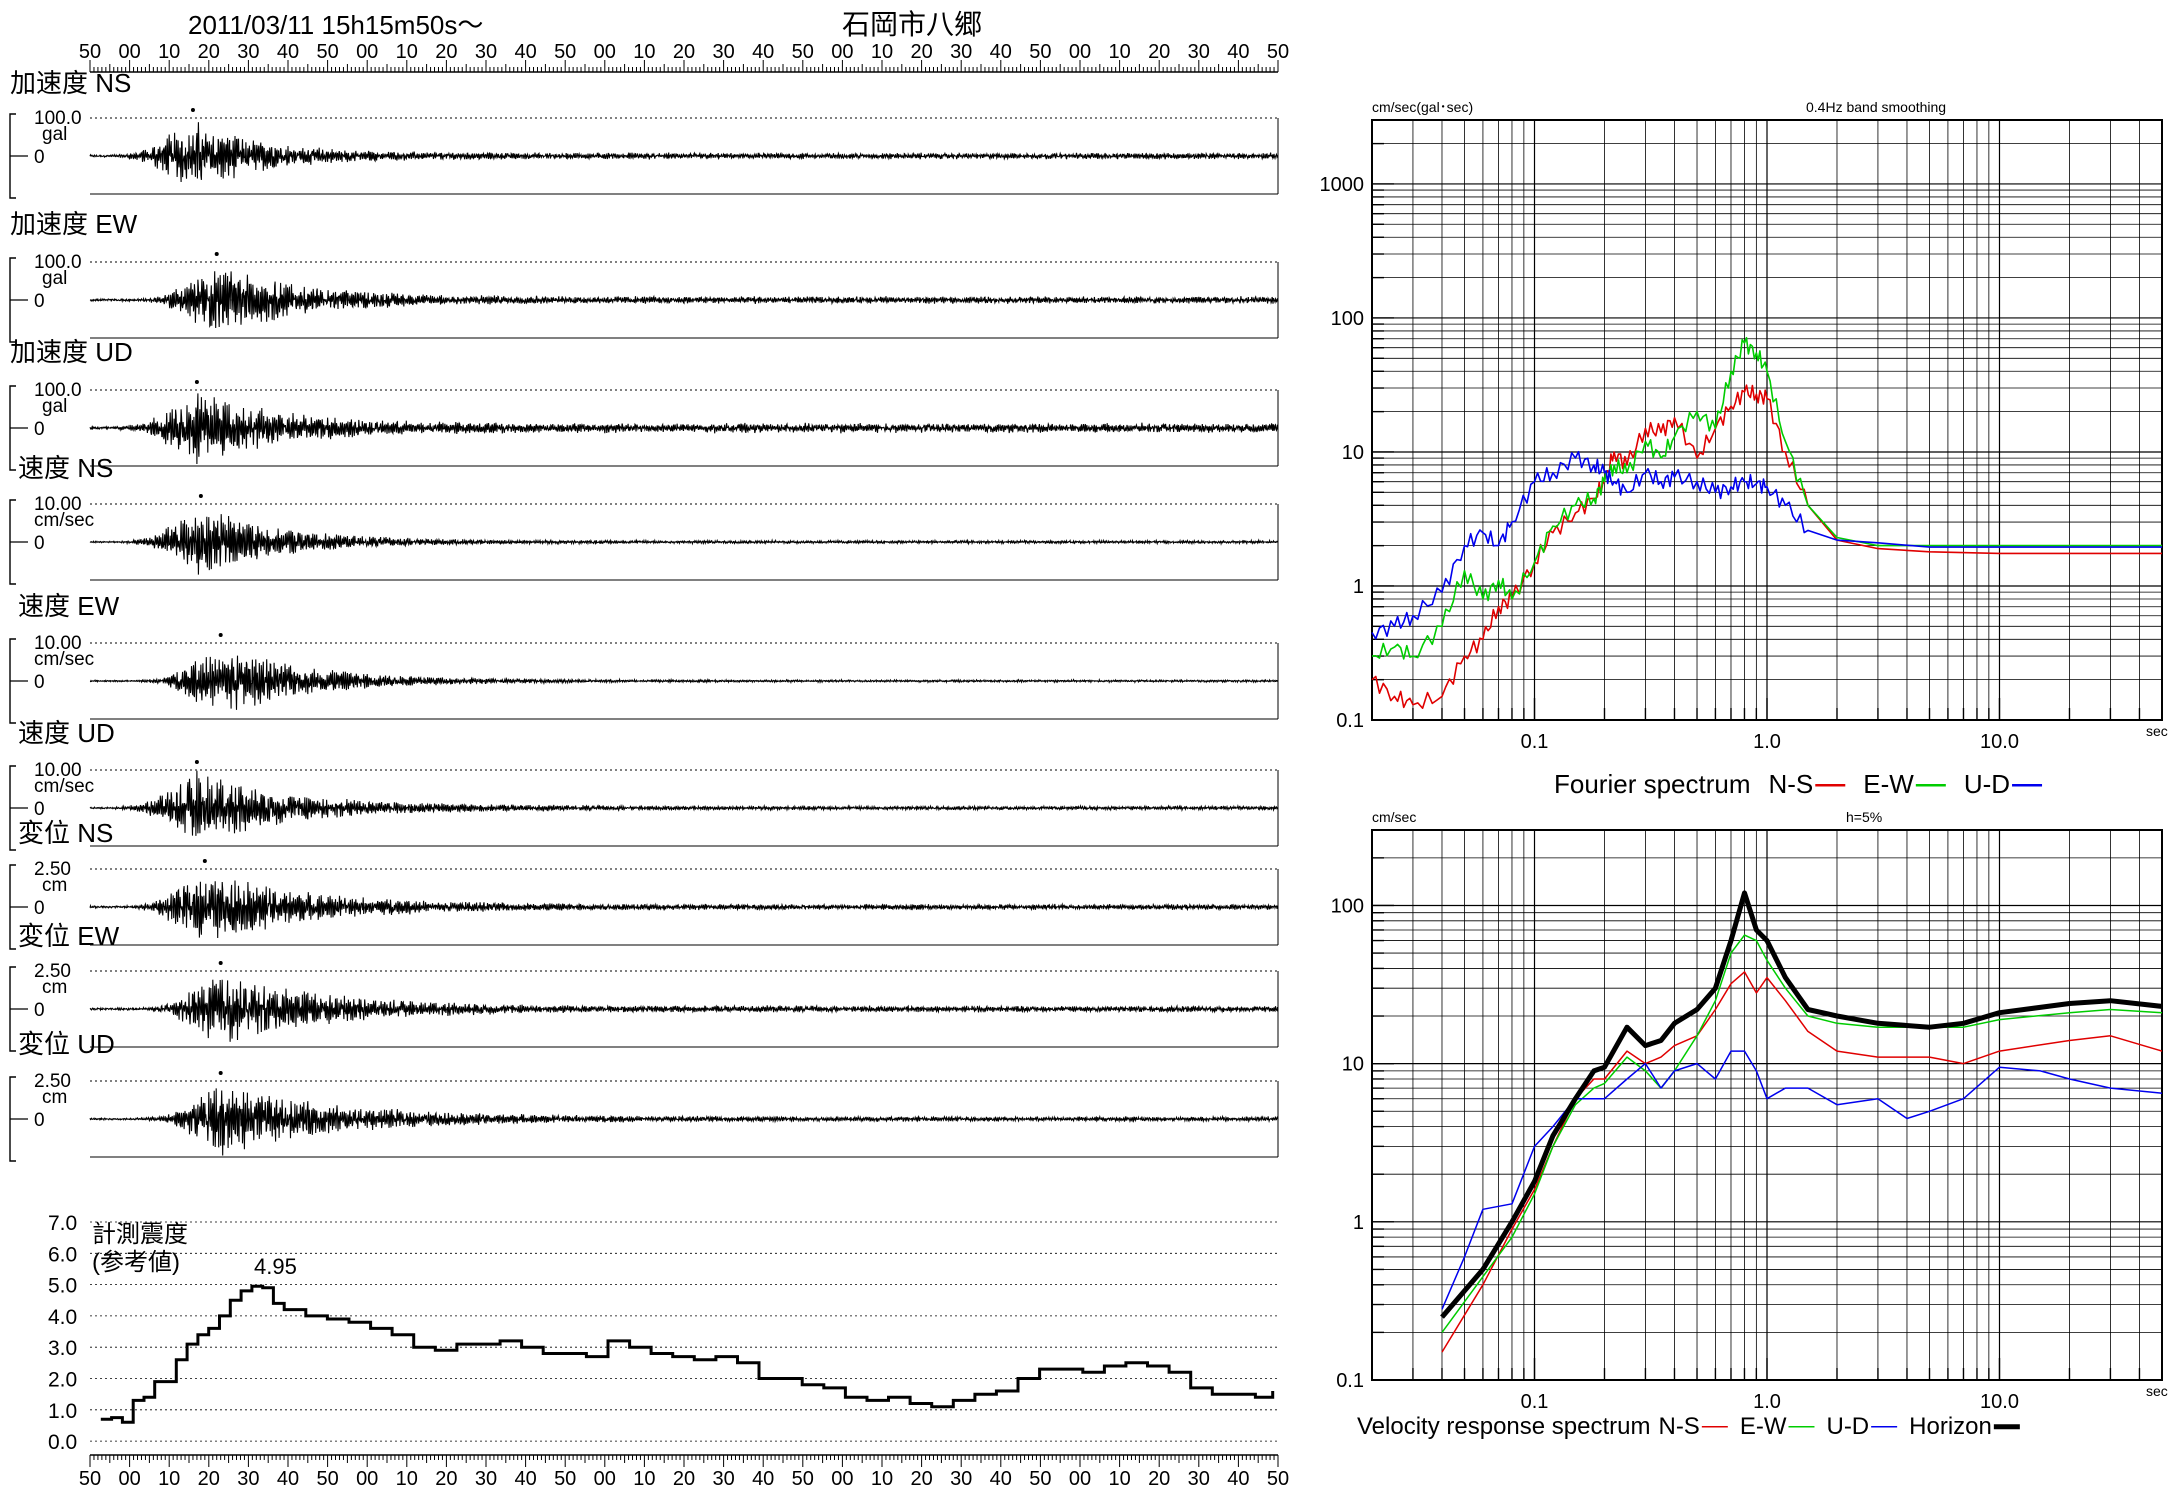  I want to click on chart-x-tick-label: 1.0, so click(1767, 742).